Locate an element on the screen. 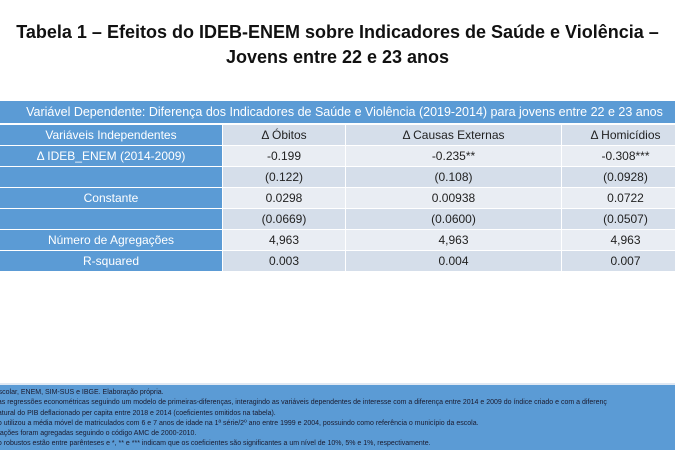 Image resolution: width=675 pixels, height=450 pixels. table-row: (0.122) (0.108) (0.0928) is located at coordinates (337, 177).